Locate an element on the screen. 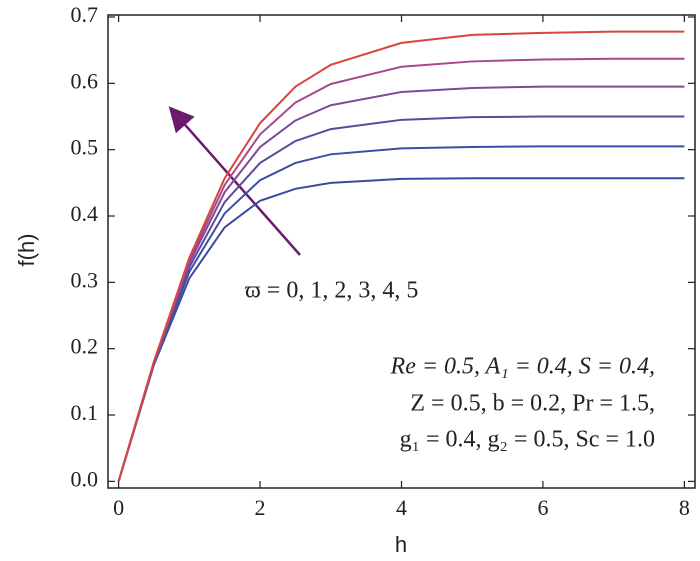 The height and width of the screenshot is (561, 700). x-tick-label: 0 is located at coordinates (118, 507).